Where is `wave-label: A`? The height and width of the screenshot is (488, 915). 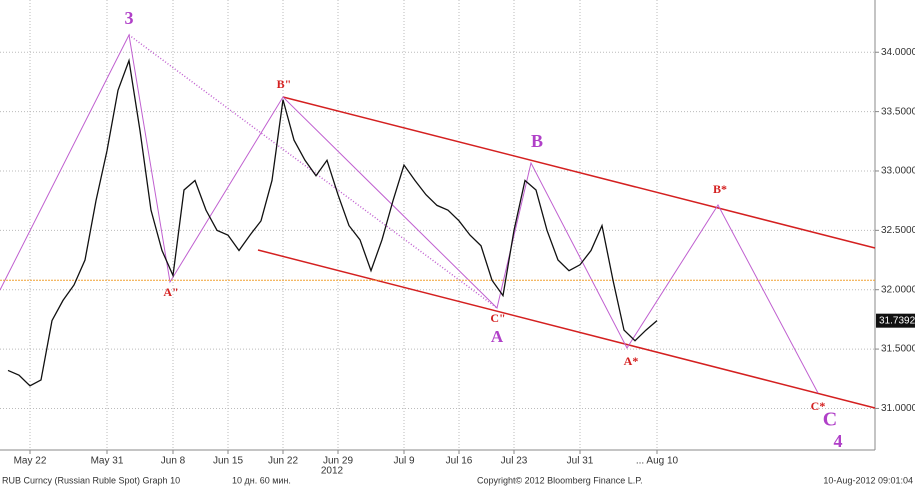 wave-label: A is located at coordinates (497, 336).